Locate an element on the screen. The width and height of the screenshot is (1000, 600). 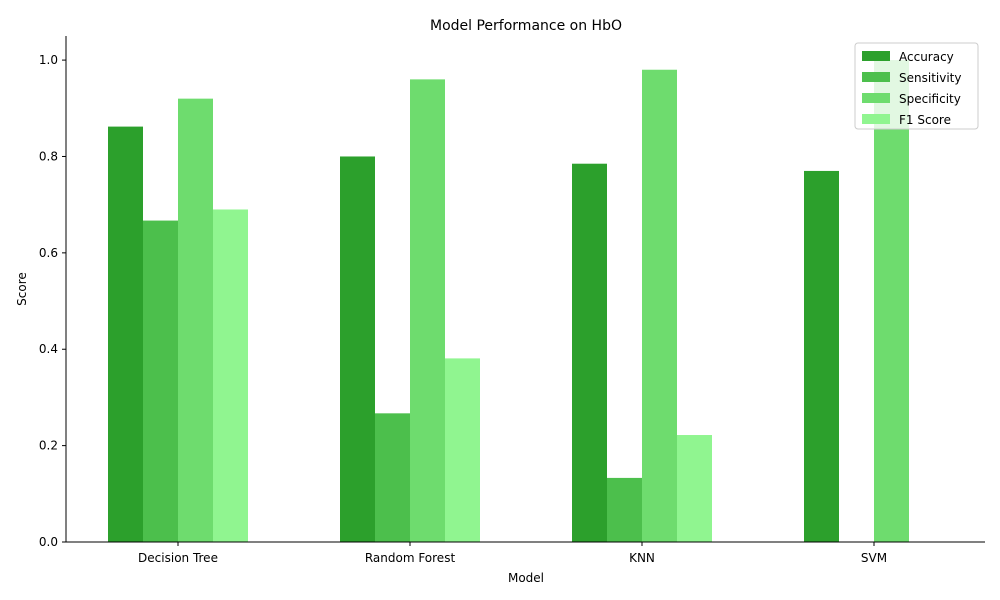
bar-sensitivity-random-forest is located at coordinates (392, 477).